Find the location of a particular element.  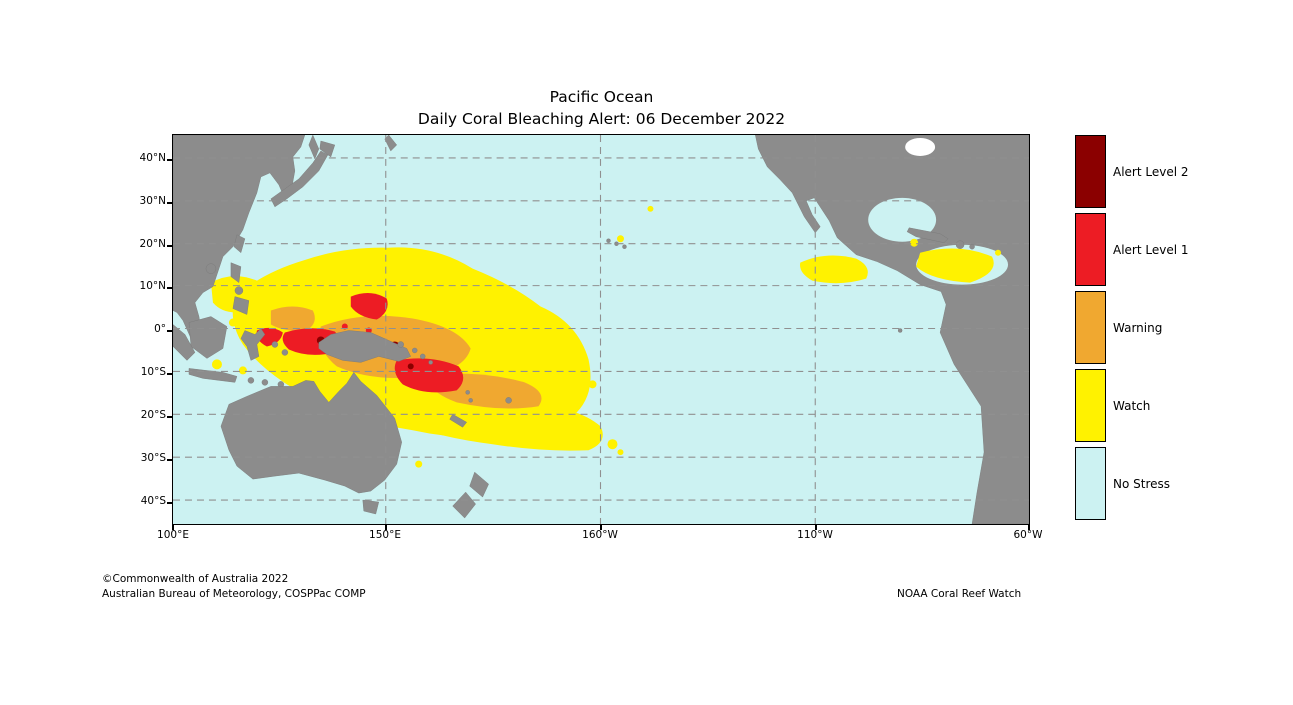

kamchatka-kuril is located at coordinates (391, 143).